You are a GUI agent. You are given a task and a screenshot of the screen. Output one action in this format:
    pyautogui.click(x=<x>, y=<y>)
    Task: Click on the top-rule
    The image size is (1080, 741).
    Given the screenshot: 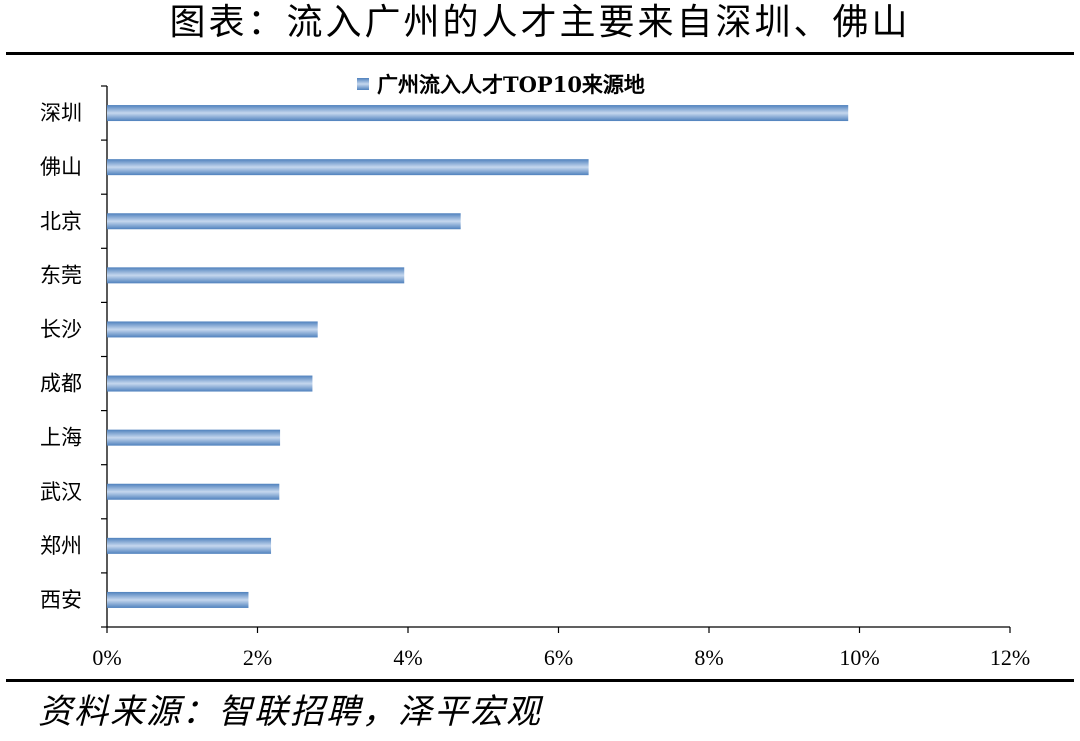 What is the action you would take?
    pyautogui.click(x=540, y=53)
    